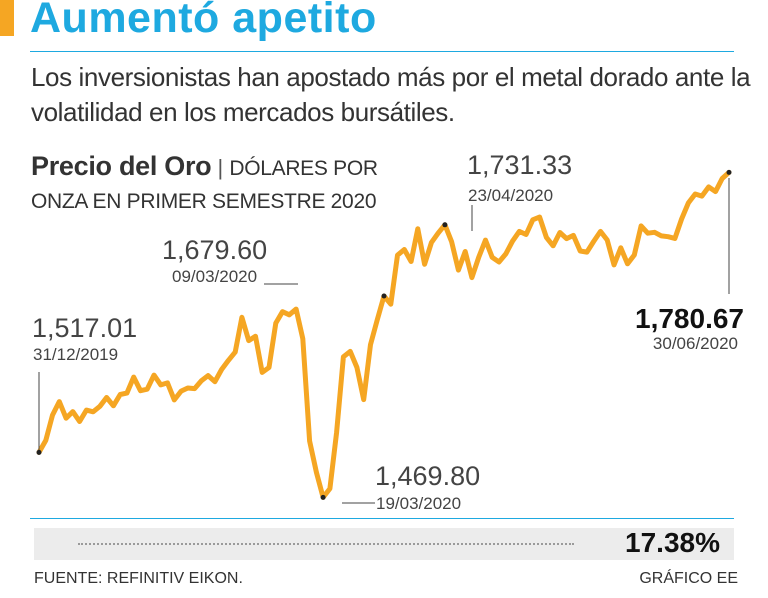 This screenshot has width=768, height=598. What do you see at coordinates (689, 318) in the screenshot?
I see `annotation-value-5: 1,780.67` at bounding box center [689, 318].